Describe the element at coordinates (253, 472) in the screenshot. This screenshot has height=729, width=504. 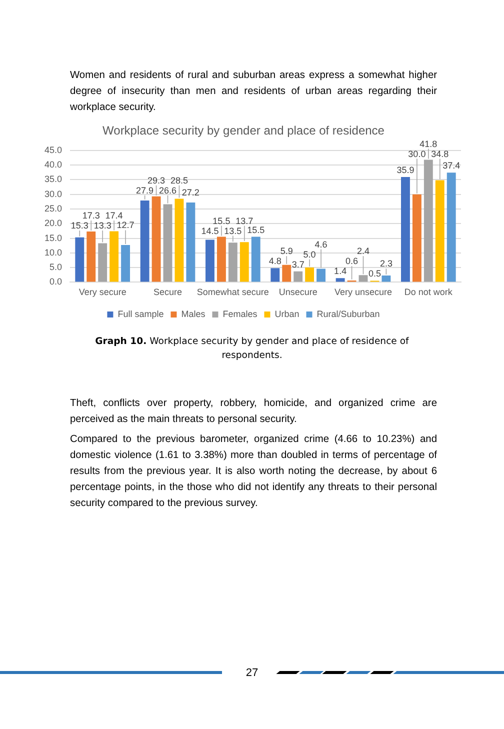
I see `text: Compared to the previous barometer, organized crime (4.66 to 10.23%) and domestic violence (1.61 to 3.38%) more than doubled in terms of percentage of results from the previous year. It is also worth noting the decrease, by about 6 percentage points, in the those who did not identify any threats to their personal security compared to the previous survey.` at that location.